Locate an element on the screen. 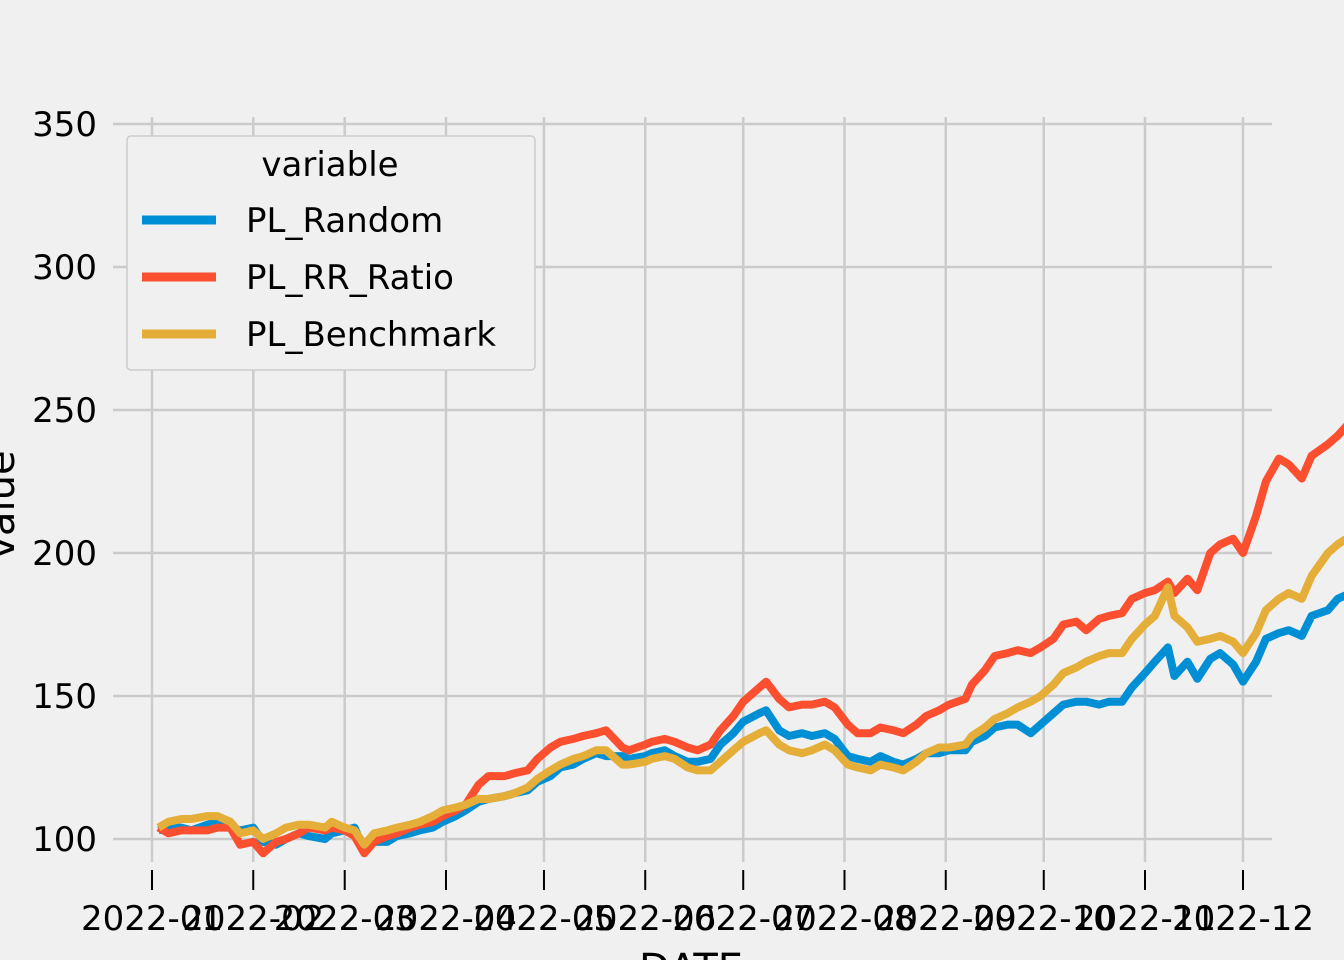 This screenshot has width=1344, height=960. legend-label: PL_Random is located at coordinates (344, 221).